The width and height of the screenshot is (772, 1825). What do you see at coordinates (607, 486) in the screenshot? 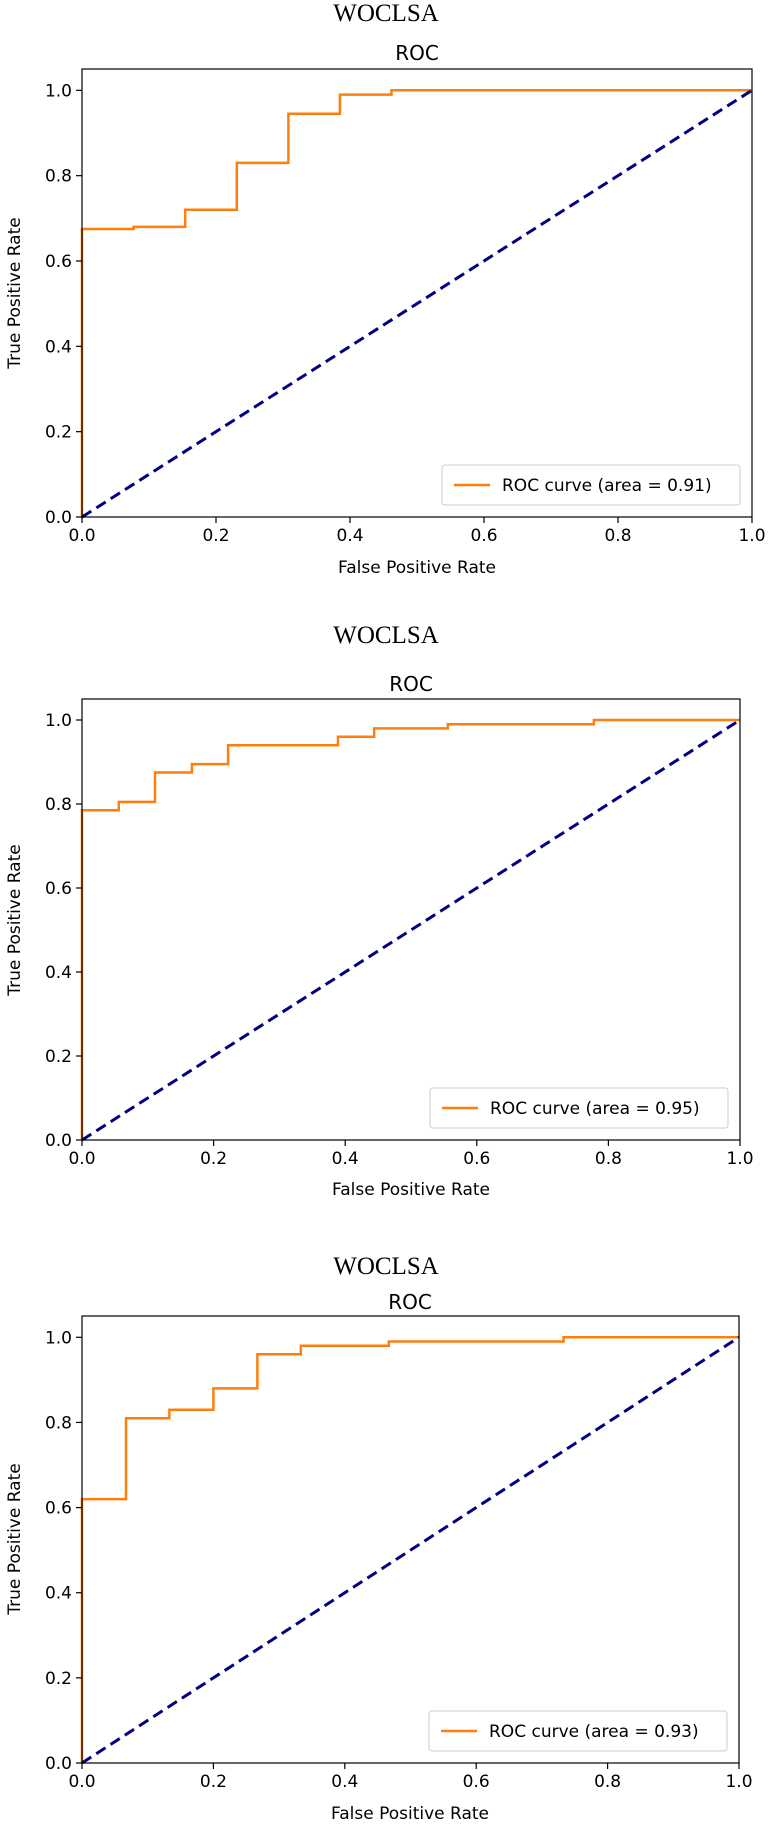
I see `legend-label: ROC curve (area = 0.91)` at bounding box center [607, 486].